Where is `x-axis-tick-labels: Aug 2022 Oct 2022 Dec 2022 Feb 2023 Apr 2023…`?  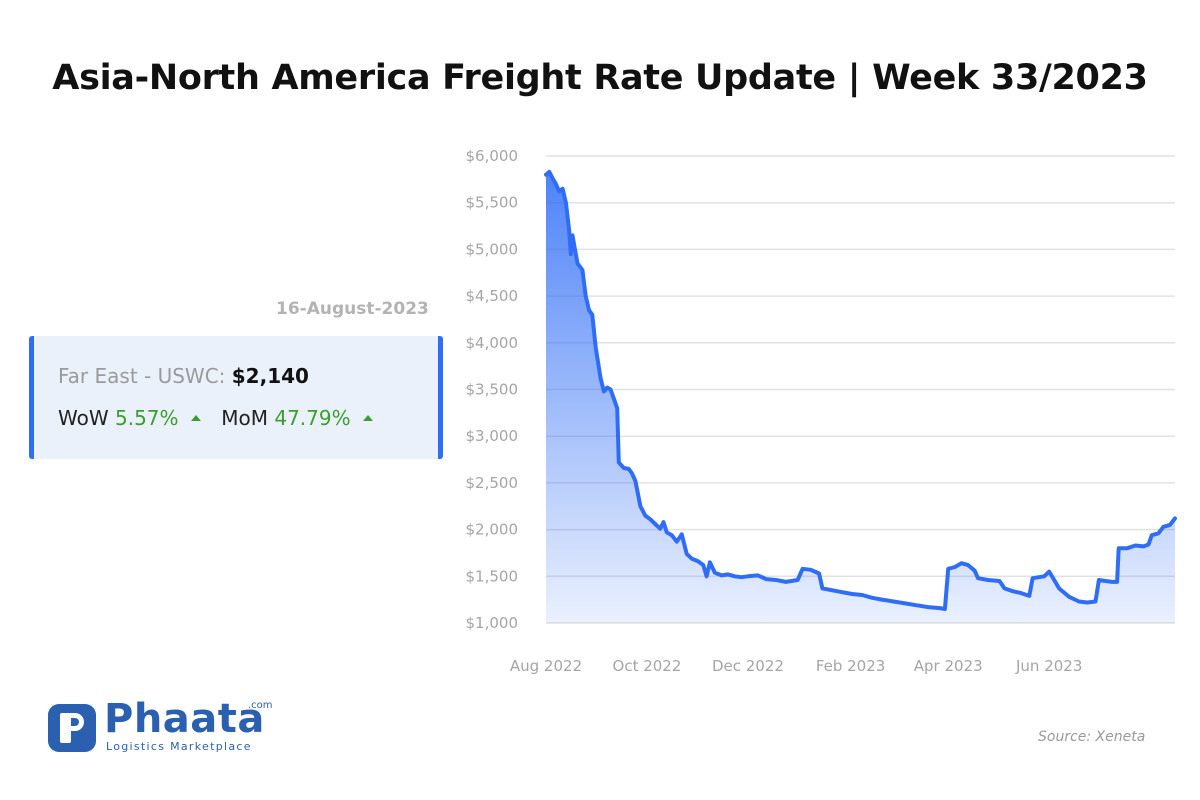
x-axis-tick-labels: Aug 2022 Oct 2022 Dec 2022 Feb 2023 Apr 2023… is located at coordinates (796, 666).